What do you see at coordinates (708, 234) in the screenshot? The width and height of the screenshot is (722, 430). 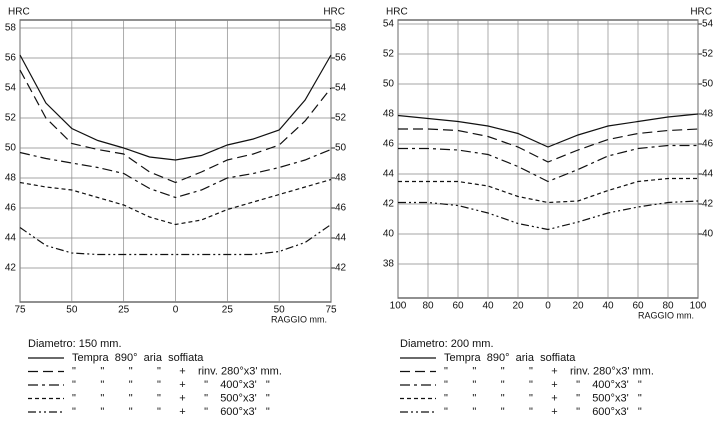 I see `y2-tick-label: 40` at bounding box center [708, 234].